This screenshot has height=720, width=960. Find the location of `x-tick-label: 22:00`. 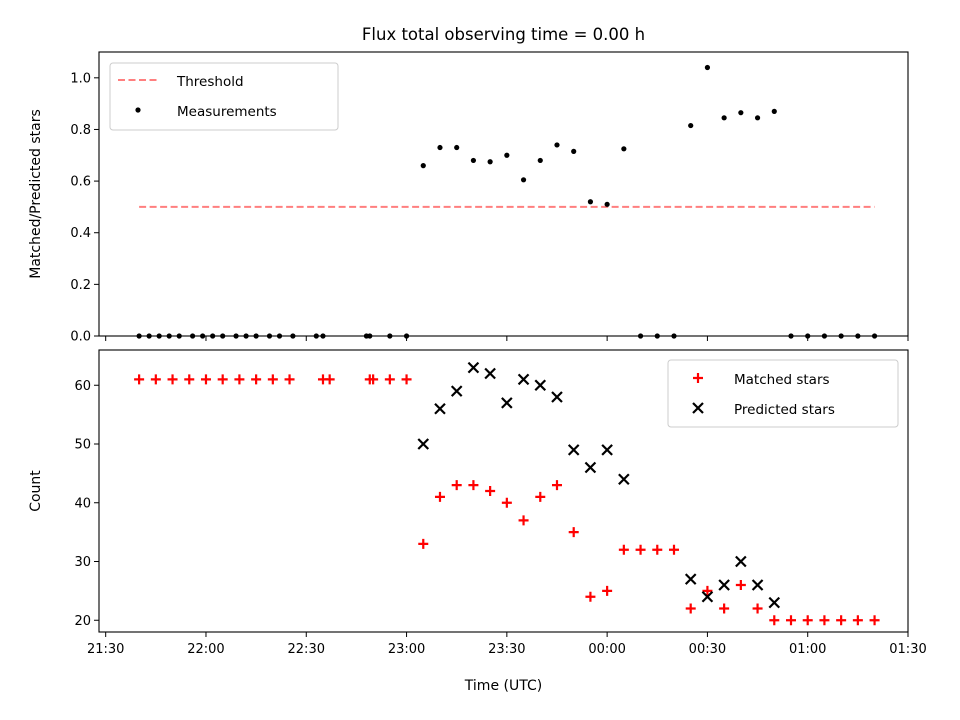

x-tick-label: 22:00 is located at coordinates (205, 649).